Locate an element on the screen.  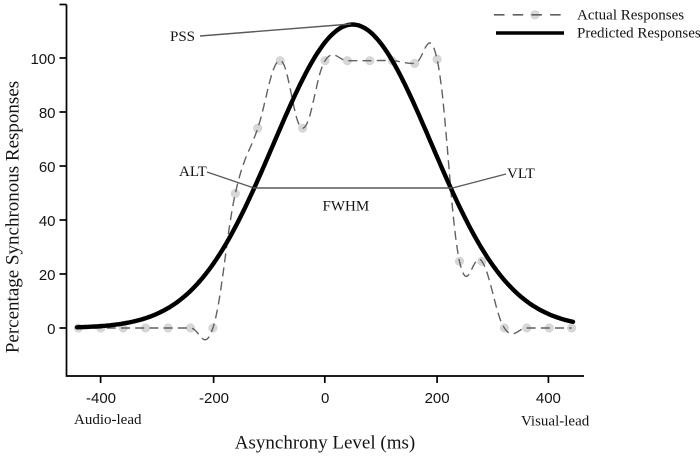
svg-text: ALT is located at coordinates (193, 172).